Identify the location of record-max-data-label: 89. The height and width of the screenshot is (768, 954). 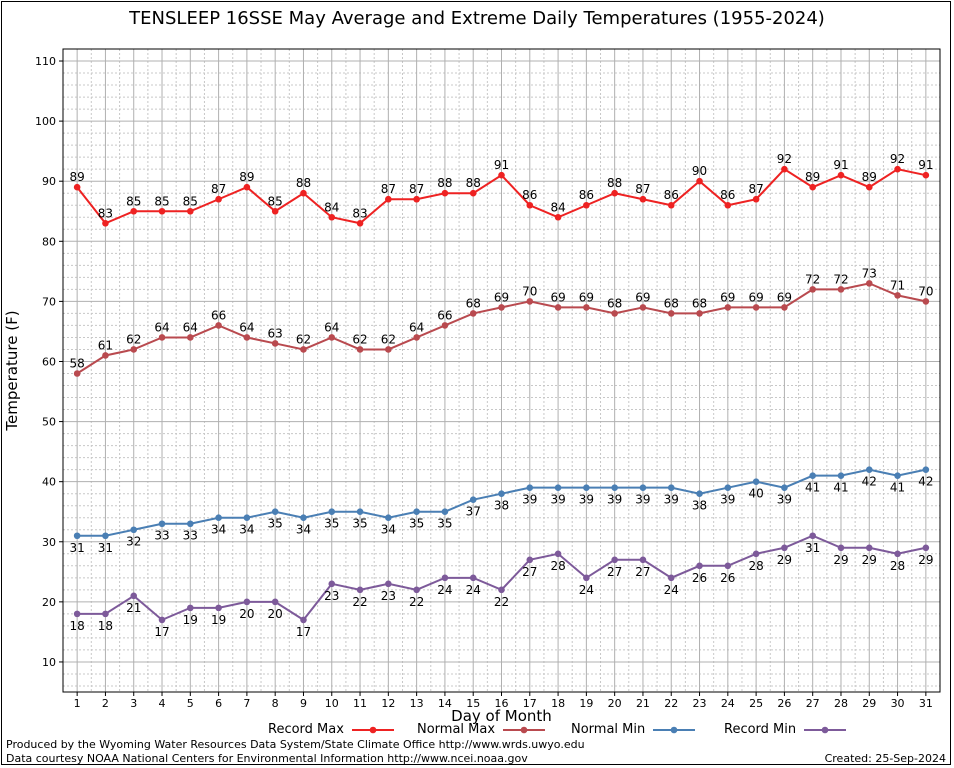
(246, 177).